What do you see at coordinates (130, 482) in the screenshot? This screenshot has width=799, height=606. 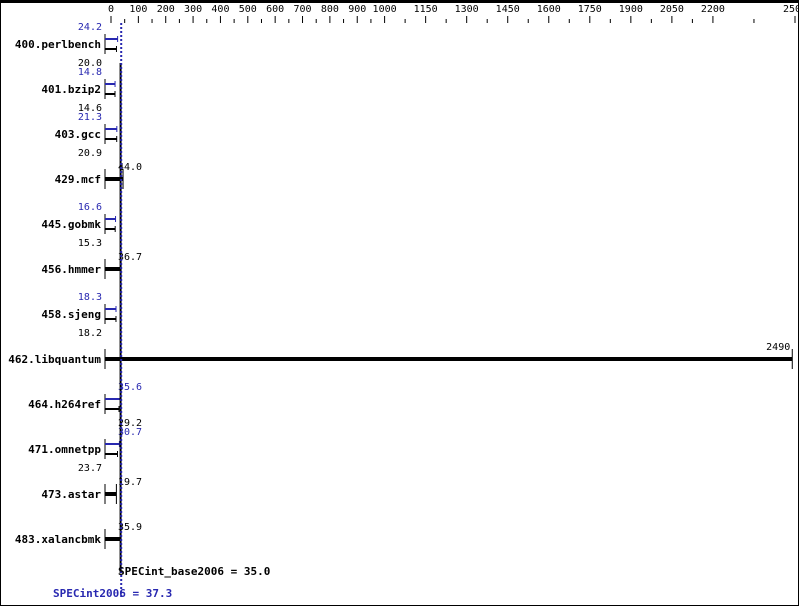 I see `base-value-label: 19.7` at bounding box center [130, 482].